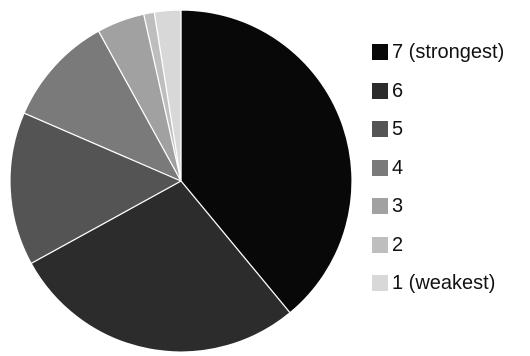 This screenshot has width=530, height=356. Describe the element at coordinates (398, 206) in the screenshot. I see `legend-label: 3` at that location.